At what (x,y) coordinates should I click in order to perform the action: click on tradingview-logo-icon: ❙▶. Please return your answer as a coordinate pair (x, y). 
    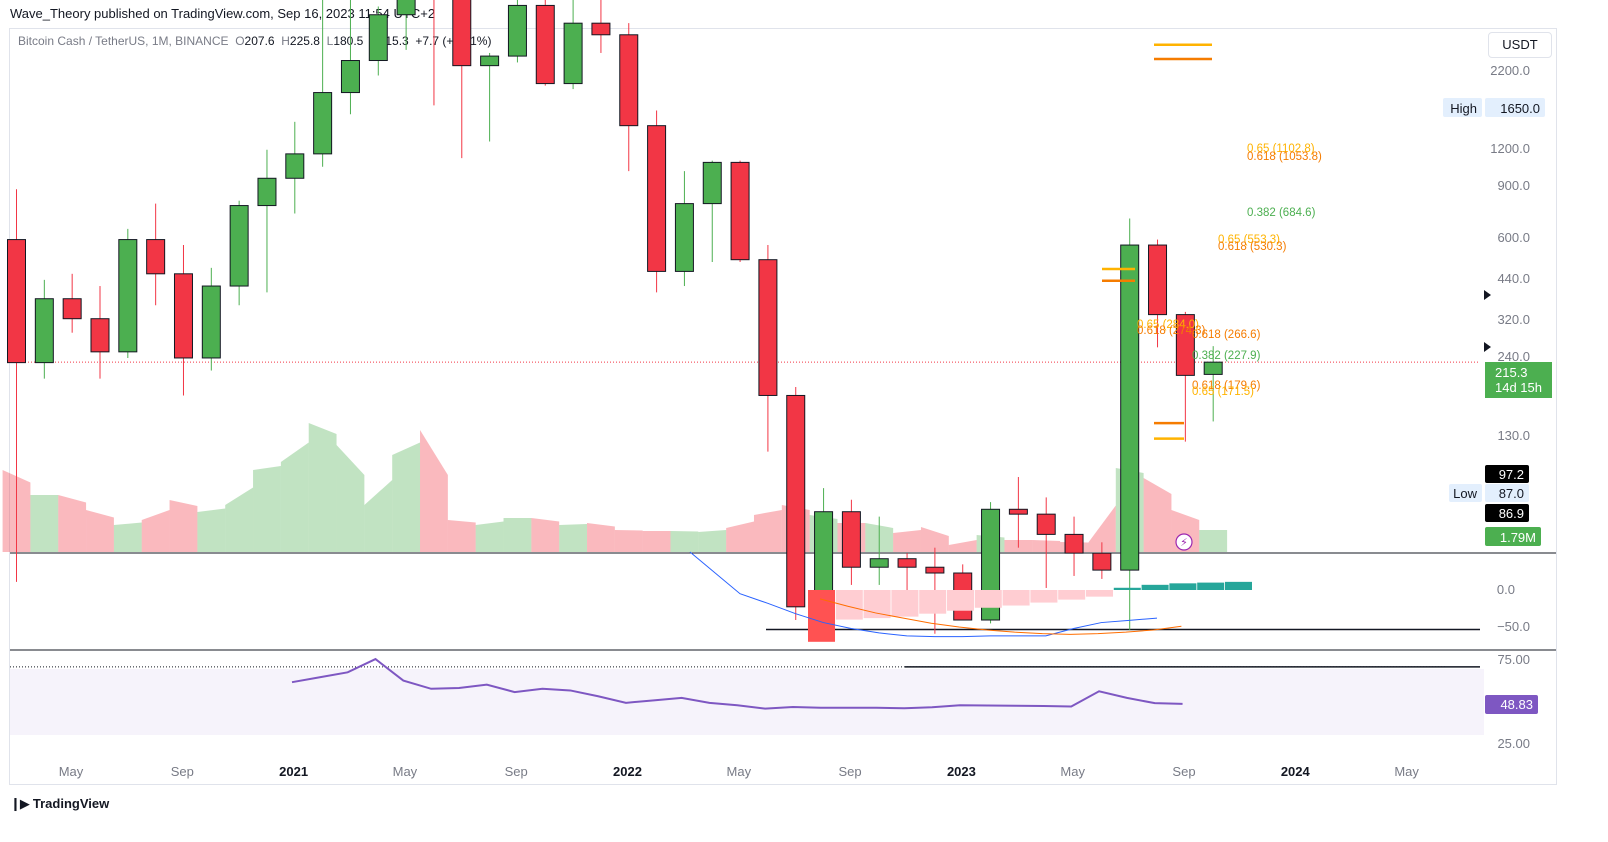
    Looking at the image, I should click on (20, 803).